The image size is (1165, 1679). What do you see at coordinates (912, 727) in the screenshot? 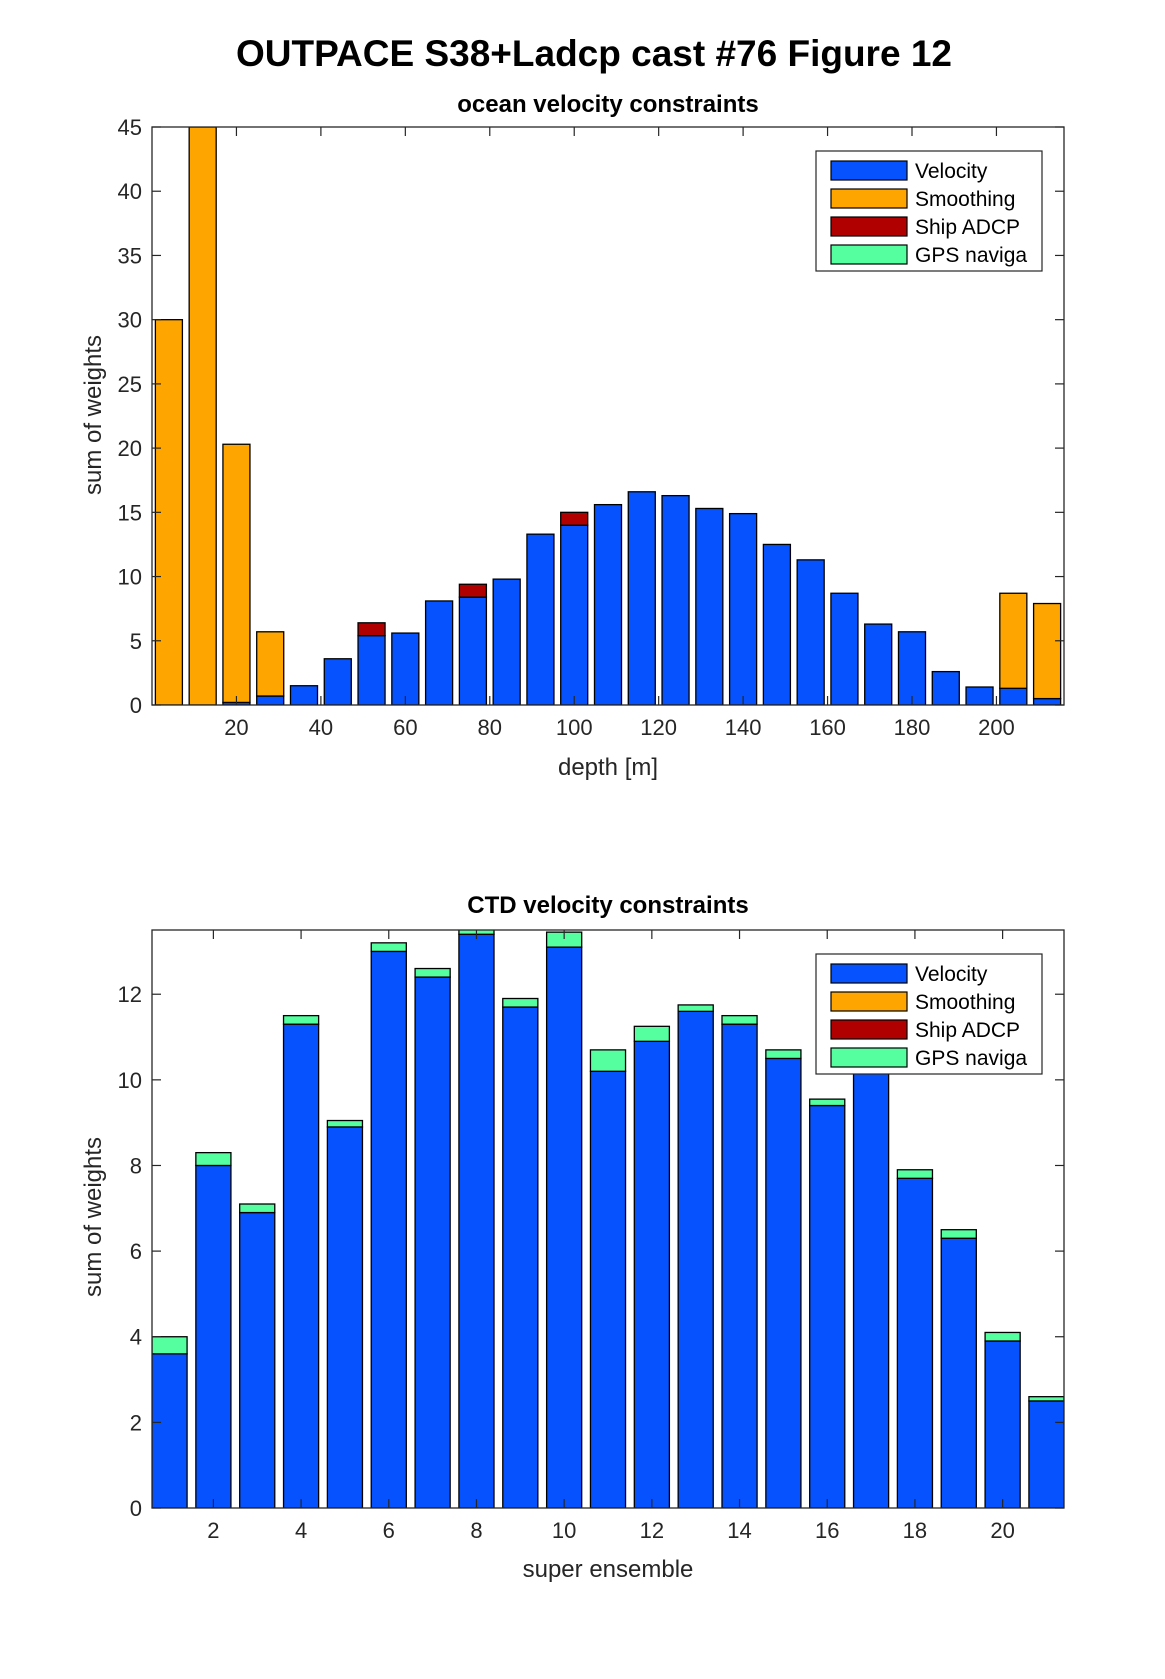
I see `x-tick-label: 180` at bounding box center [912, 727].